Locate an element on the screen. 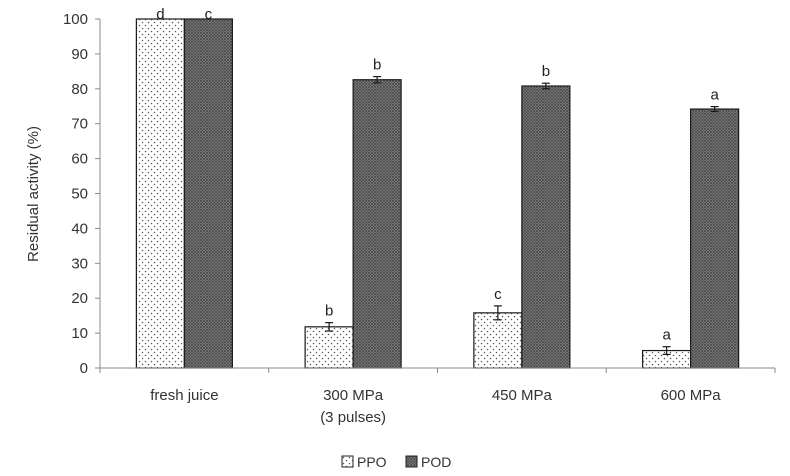 The width and height of the screenshot is (790, 476). sig-letter-ppo-300-mpa: b is located at coordinates (329, 311).